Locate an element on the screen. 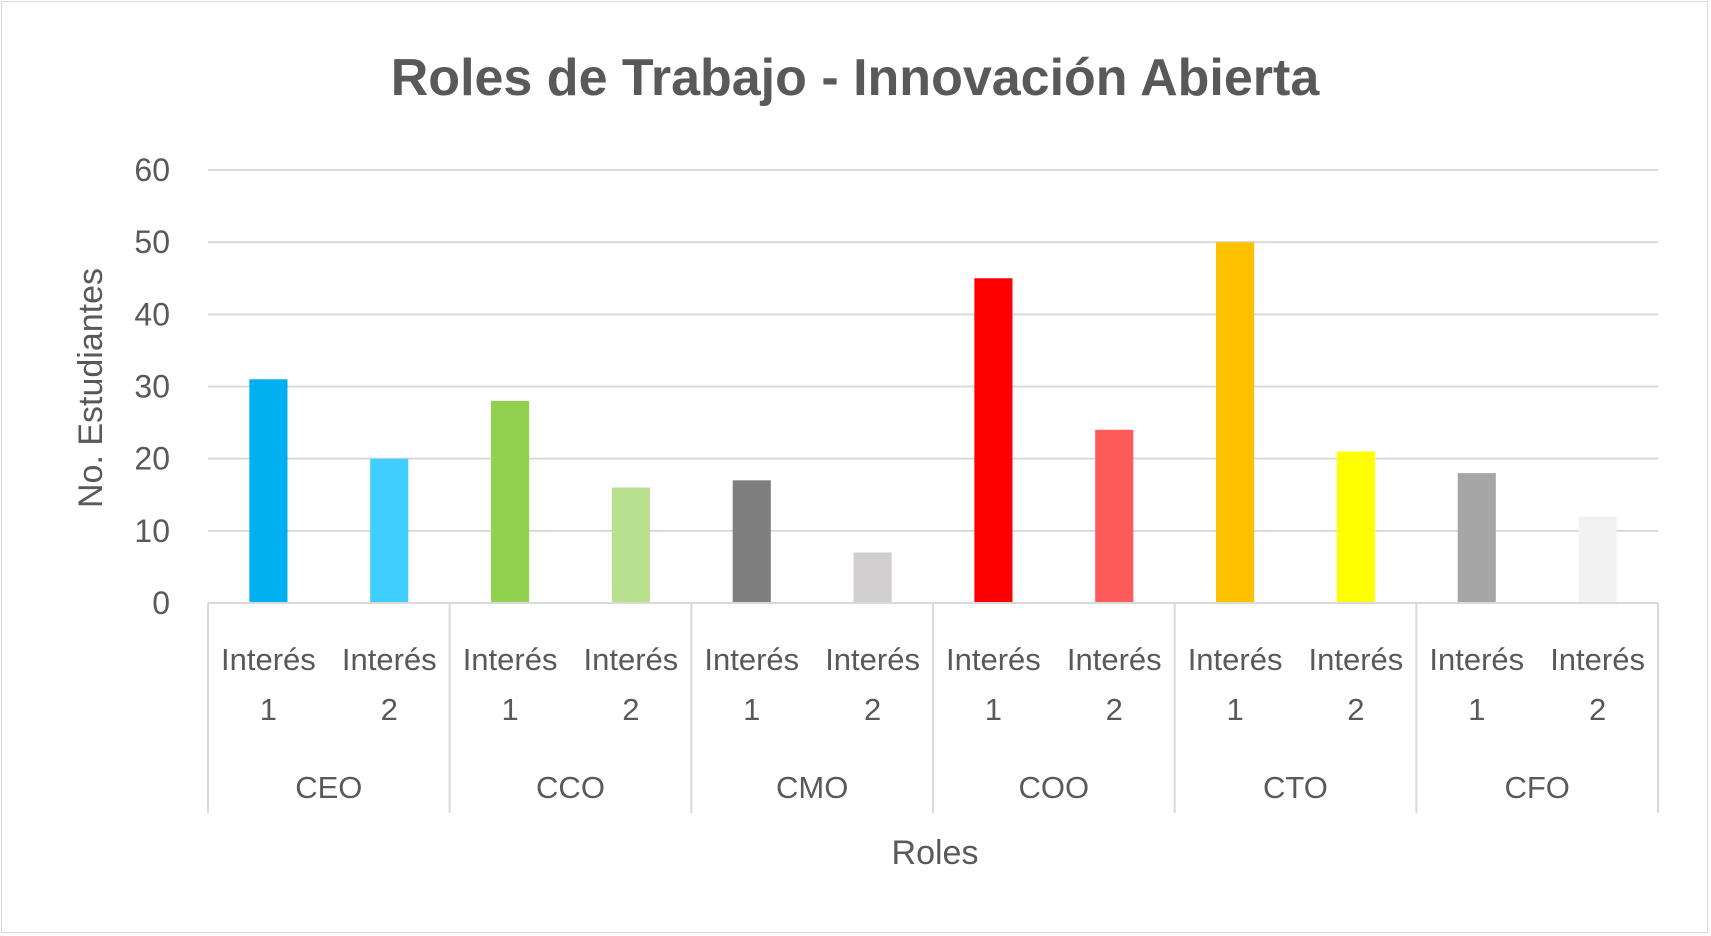 Image resolution: width=1711 pixels, height=936 pixels. group-label-ceo: CEO is located at coordinates (328, 787).